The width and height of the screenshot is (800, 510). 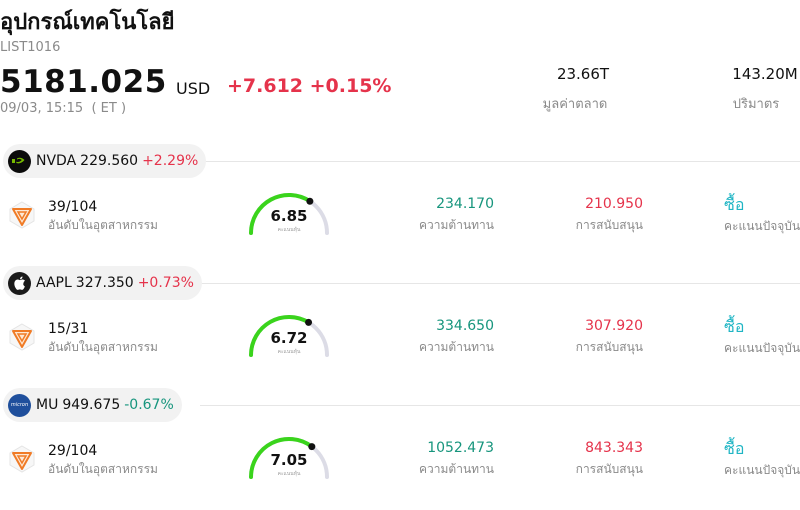 What do you see at coordinates (68, 329) in the screenshot?
I see `industry-rank: 15/31` at bounding box center [68, 329].